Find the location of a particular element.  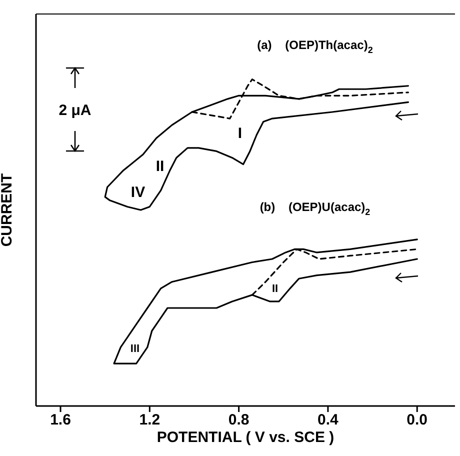

y-axis-title: CURRENT is located at coordinates (8, 210).